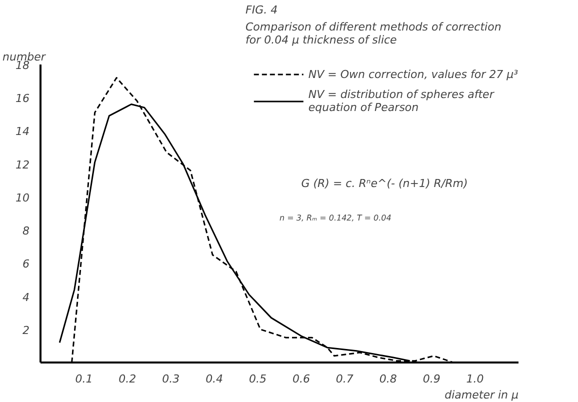  Describe the element at coordinates (431, 379) in the screenshot. I see `x-tick-label: 0.9` at that location.